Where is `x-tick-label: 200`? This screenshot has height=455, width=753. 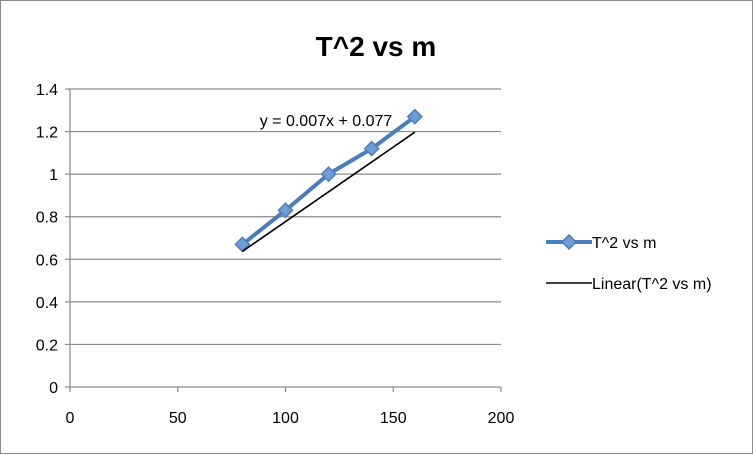 x-tick-label: 200 is located at coordinates (501, 418).